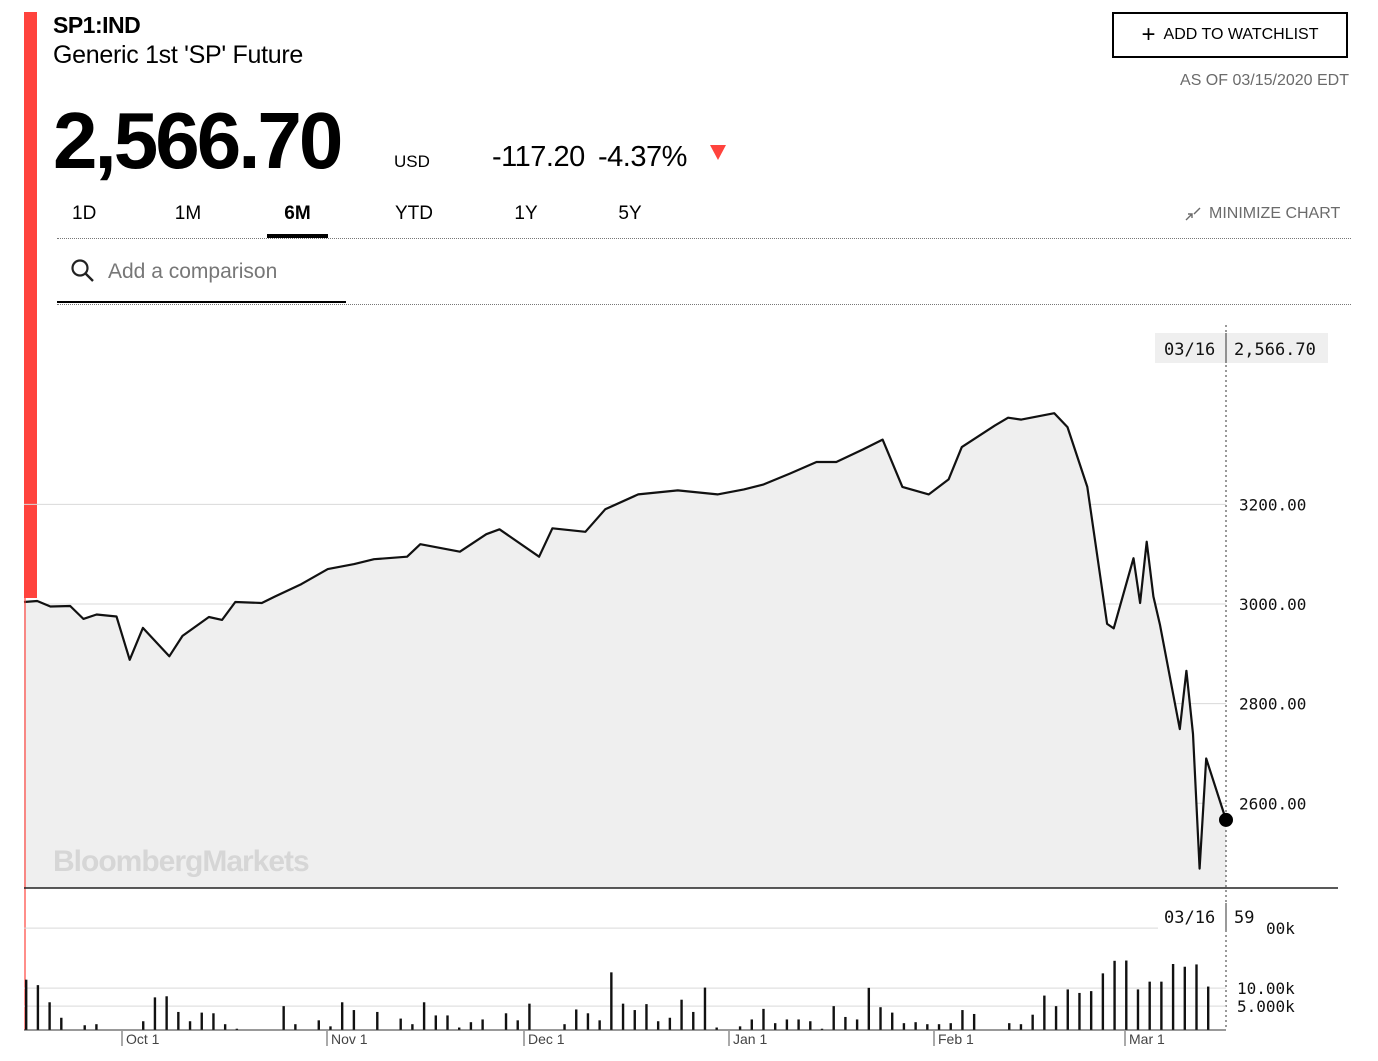 This screenshot has width=1378, height=1061. I want to click on volume-tooltip-box, so click(1209, 917).